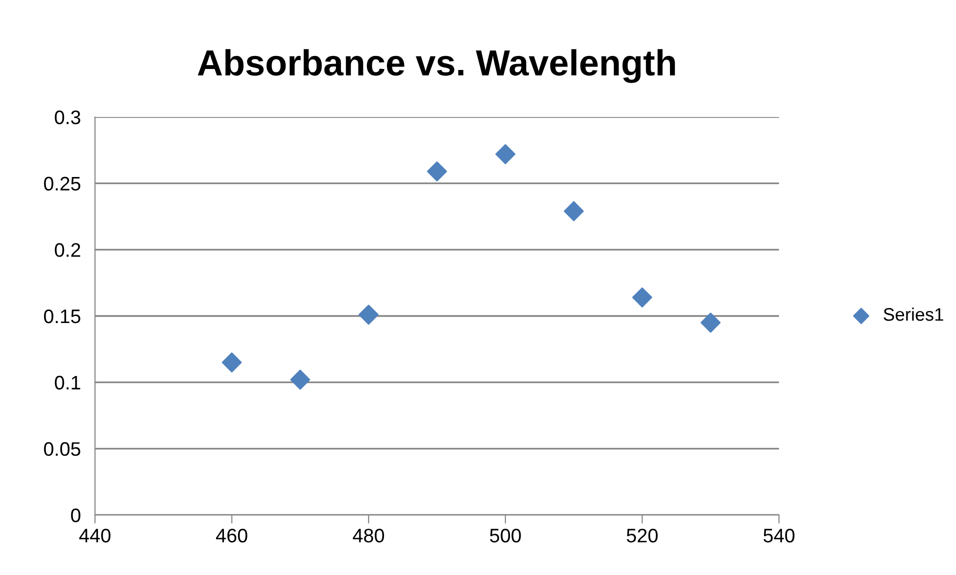 This screenshot has height=575, width=956. What do you see at coordinates (232, 535) in the screenshot?
I see `x-tick-label: 460` at bounding box center [232, 535].